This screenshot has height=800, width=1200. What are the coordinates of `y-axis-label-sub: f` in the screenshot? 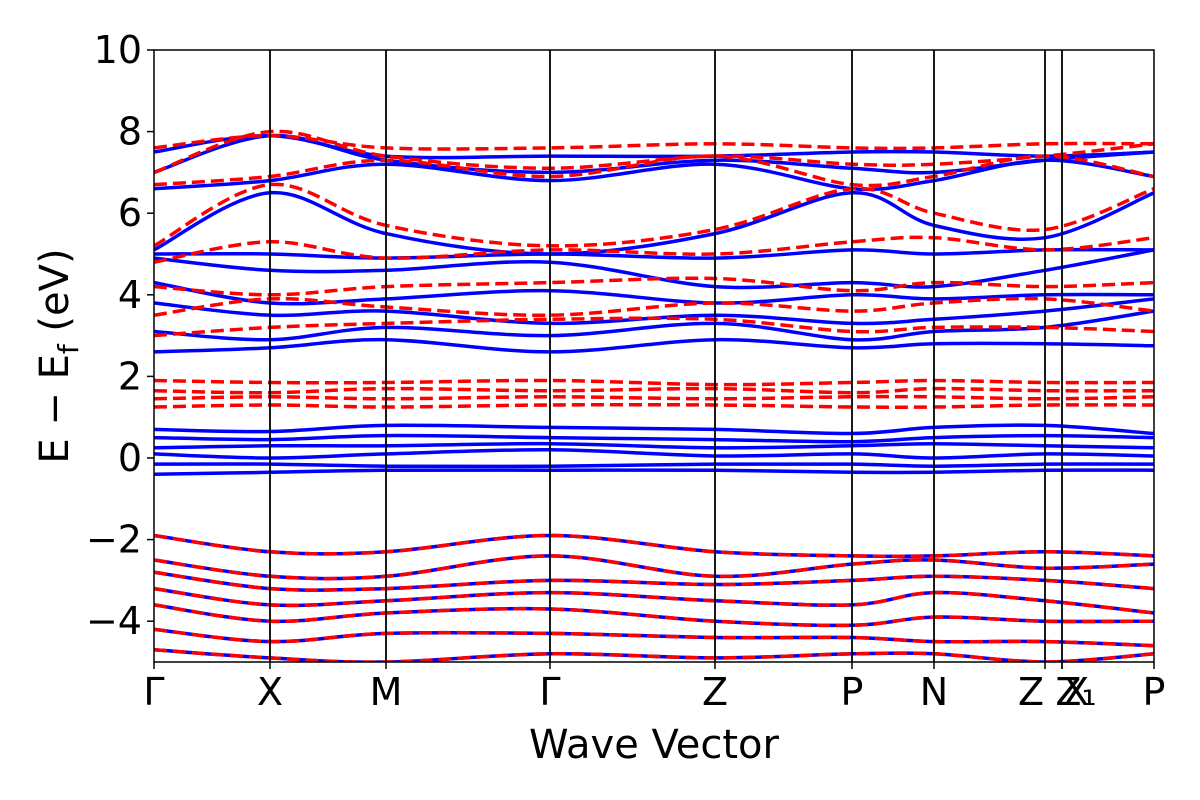 It's located at (68, 348).